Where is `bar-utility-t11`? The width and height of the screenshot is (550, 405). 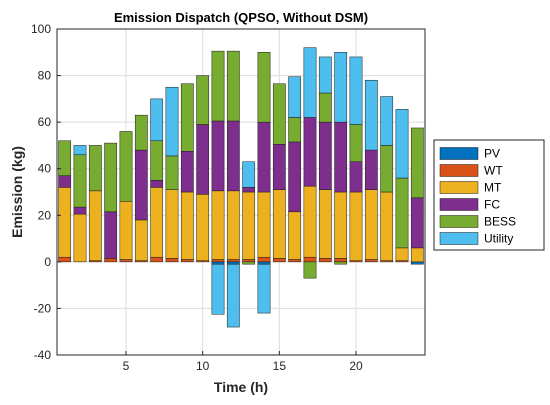
bar-utility-t11 is located at coordinates (218, 289).